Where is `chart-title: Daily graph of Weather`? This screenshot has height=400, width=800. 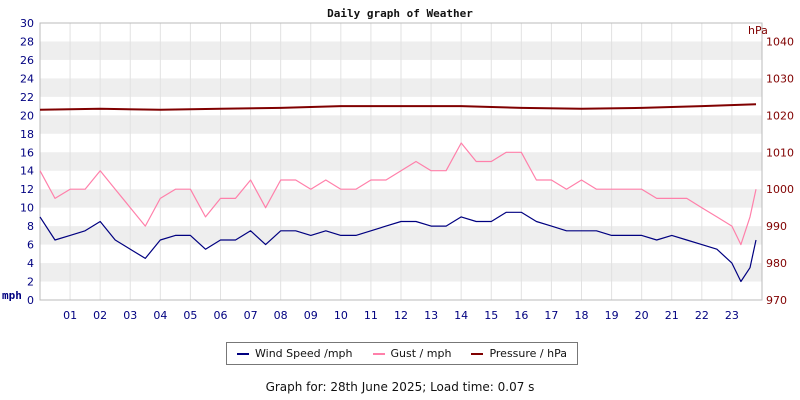 chart-title: Daily graph of Weather is located at coordinates (400, 13).